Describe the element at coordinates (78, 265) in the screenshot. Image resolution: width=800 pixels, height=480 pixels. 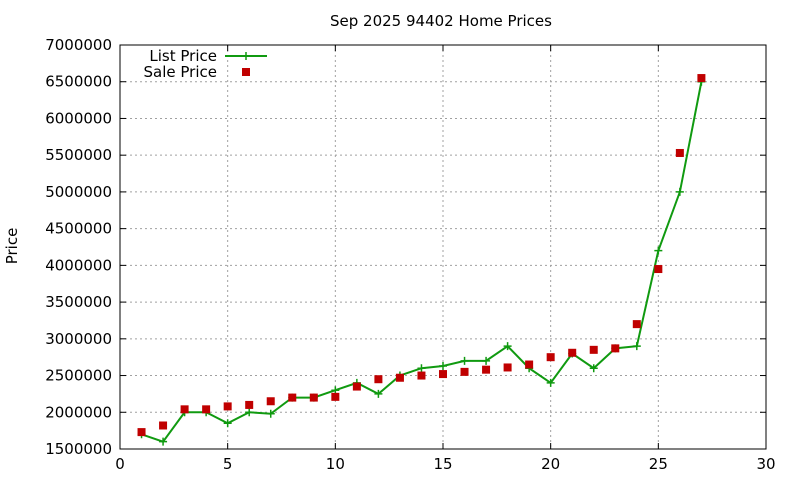
I see `y-tick-label: 4000000` at that location.